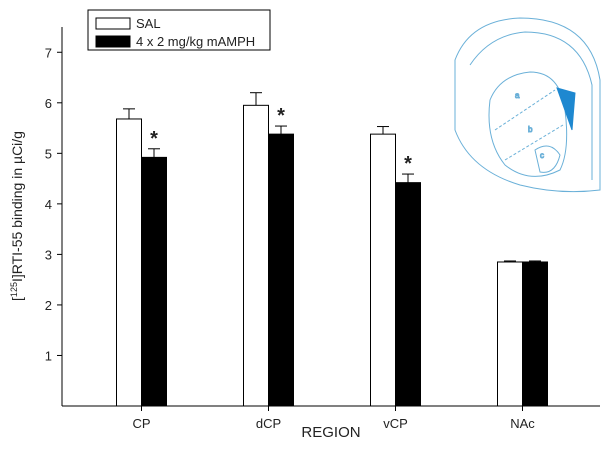 The height and width of the screenshot is (452, 604). What do you see at coordinates (195, 41) in the screenshot?
I see `legend-label: 4 x 2 mg/kg mAMPH` at bounding box center [195, 41].